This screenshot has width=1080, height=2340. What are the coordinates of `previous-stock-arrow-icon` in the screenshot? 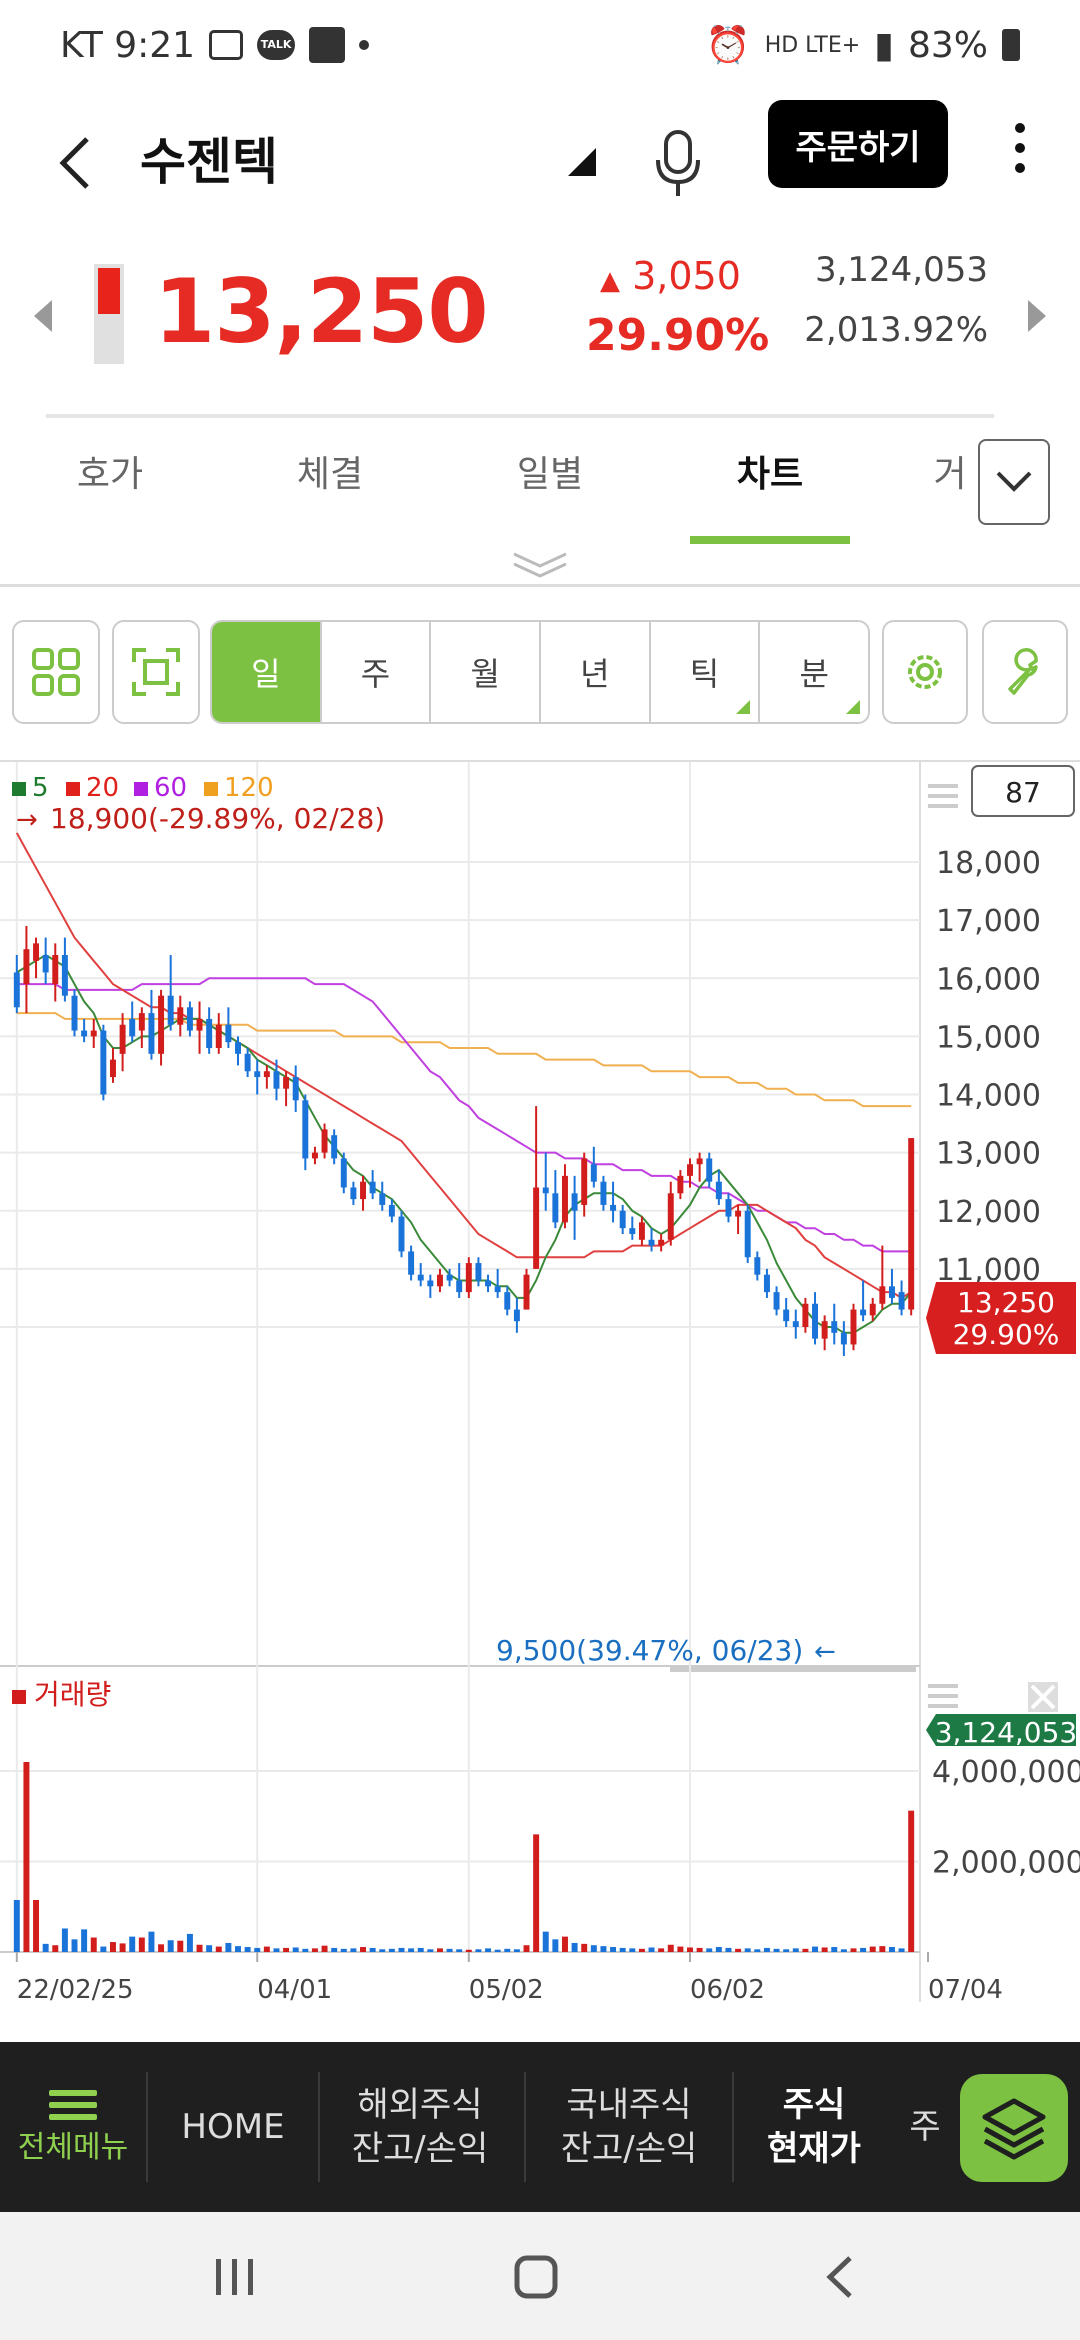 It's located at (43, 316).